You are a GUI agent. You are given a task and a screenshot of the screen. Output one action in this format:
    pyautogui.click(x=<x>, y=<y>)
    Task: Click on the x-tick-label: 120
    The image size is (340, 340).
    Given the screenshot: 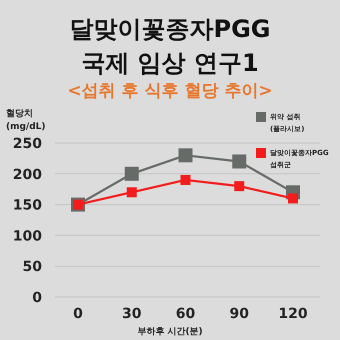 What is the action you would take?
    pyautogui.click(x=293, y=314)
    